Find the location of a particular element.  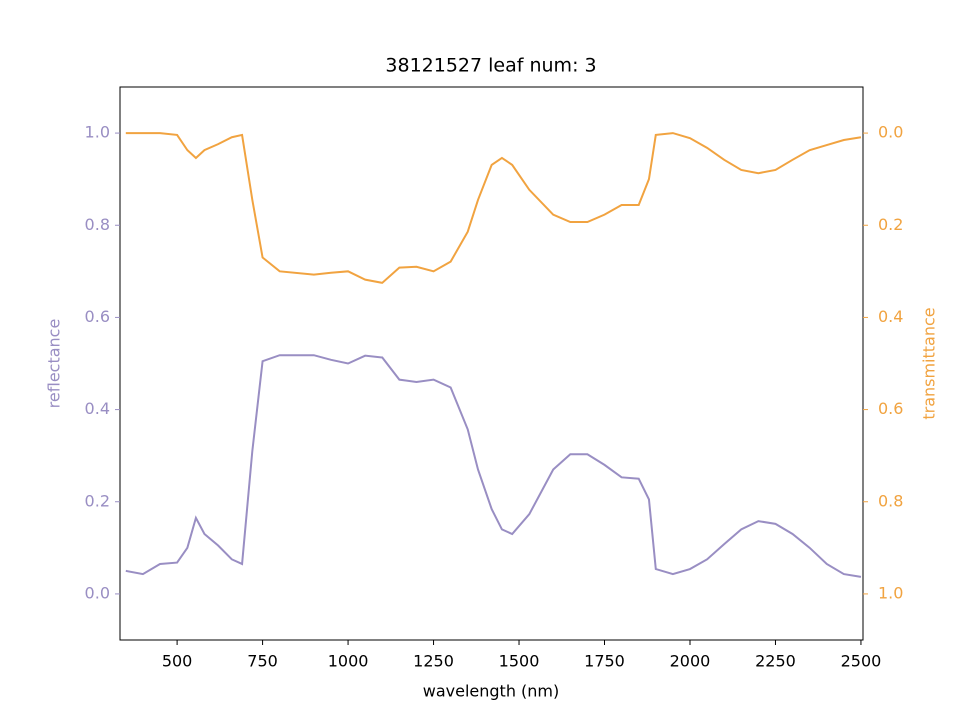

y2-tick-label: 0.6 is located at coordinates (890, 408).